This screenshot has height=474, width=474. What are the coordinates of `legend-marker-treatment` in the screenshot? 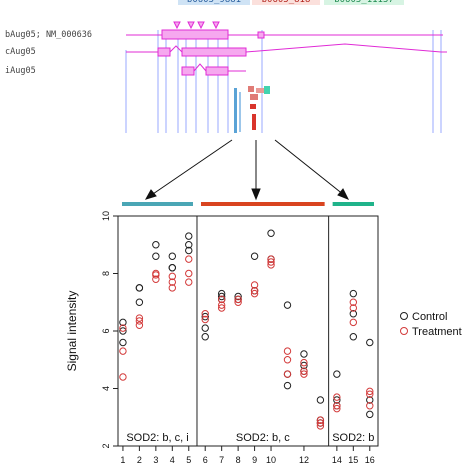 It's located at (404, 331).